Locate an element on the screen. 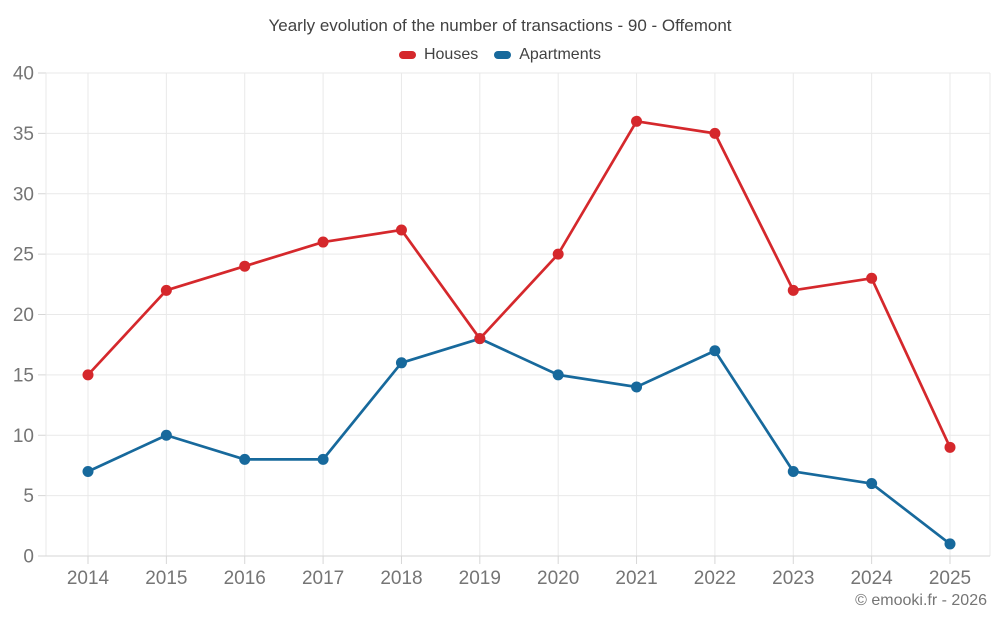  x-axis-label: 2014 is located at coordinates (88, 578).